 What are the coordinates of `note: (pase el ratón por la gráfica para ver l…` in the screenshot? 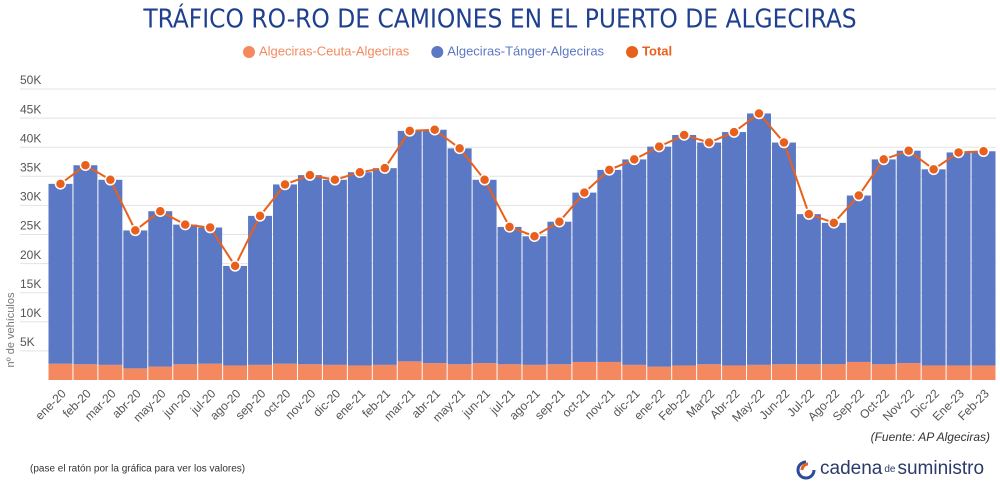 It's located at (137, 469).